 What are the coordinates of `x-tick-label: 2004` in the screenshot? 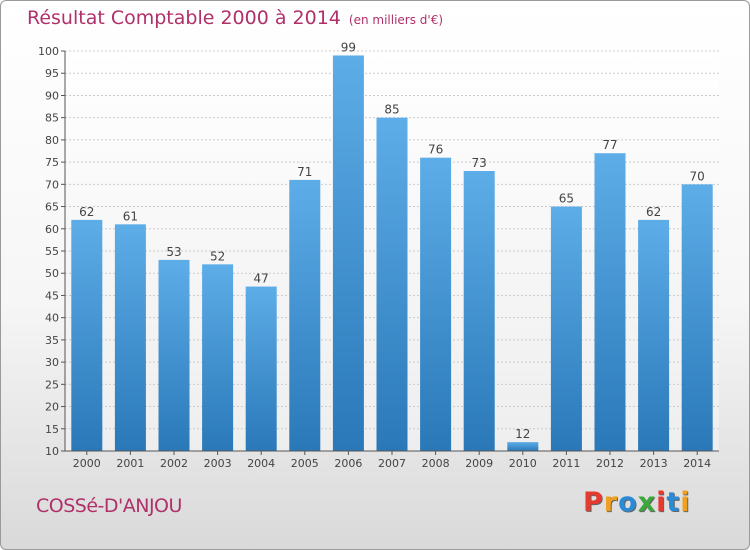 It's located at (261, 463).